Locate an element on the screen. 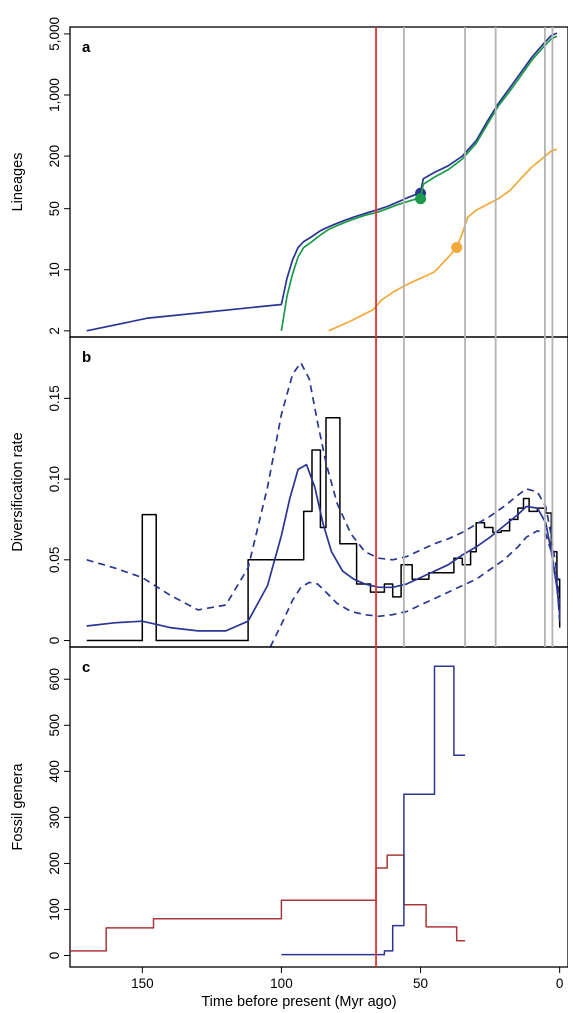 The width and height of the screenshot is (568, 1013). xtick-label-0: 150 is located at coordinates (142, 983).